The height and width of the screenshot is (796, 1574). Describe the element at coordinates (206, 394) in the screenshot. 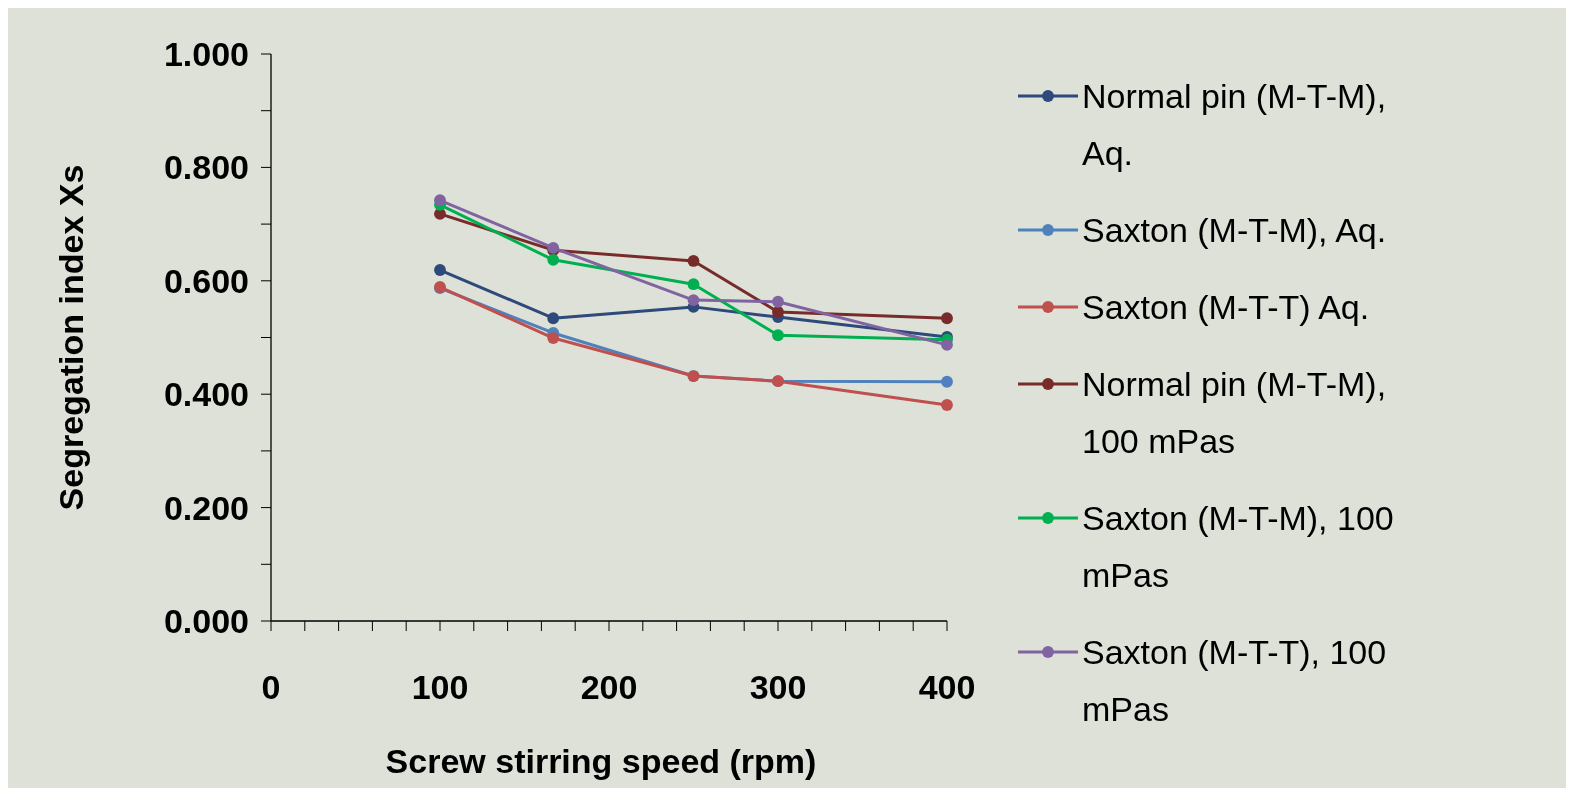

I see `y-tick-label: 0.400` at that location.